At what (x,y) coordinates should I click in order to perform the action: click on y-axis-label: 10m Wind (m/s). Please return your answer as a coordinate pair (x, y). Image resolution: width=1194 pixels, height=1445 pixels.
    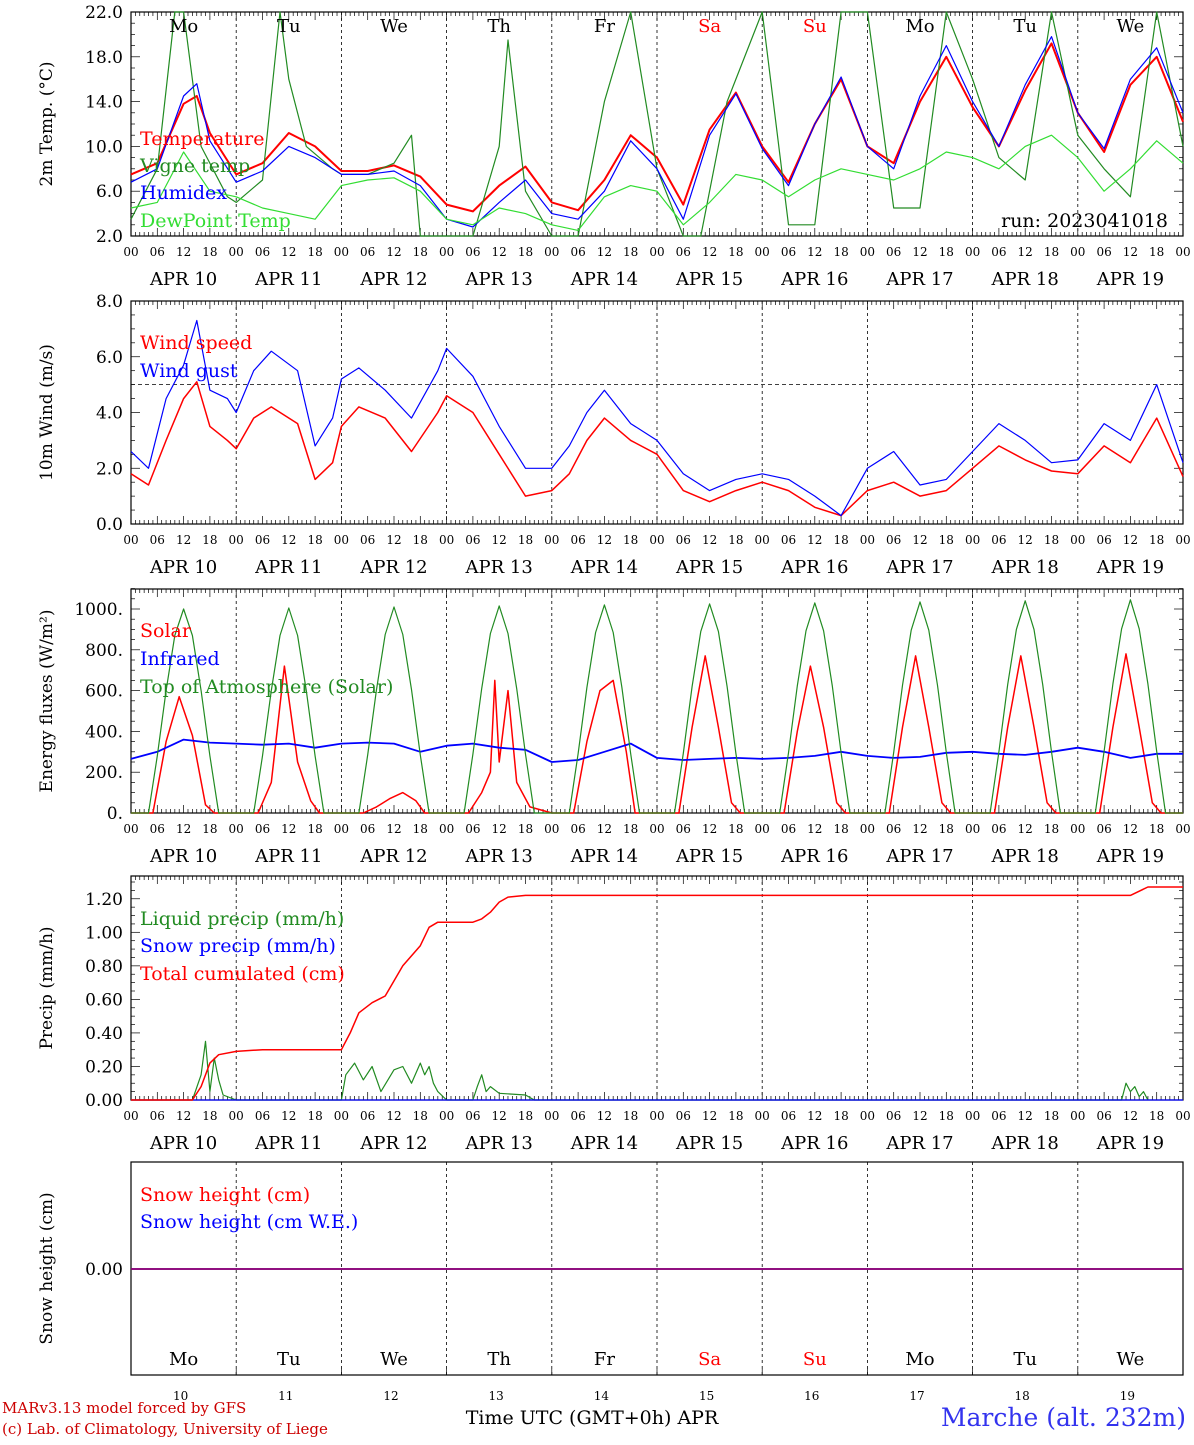
    Looking at the image, I should click on (47, 412).